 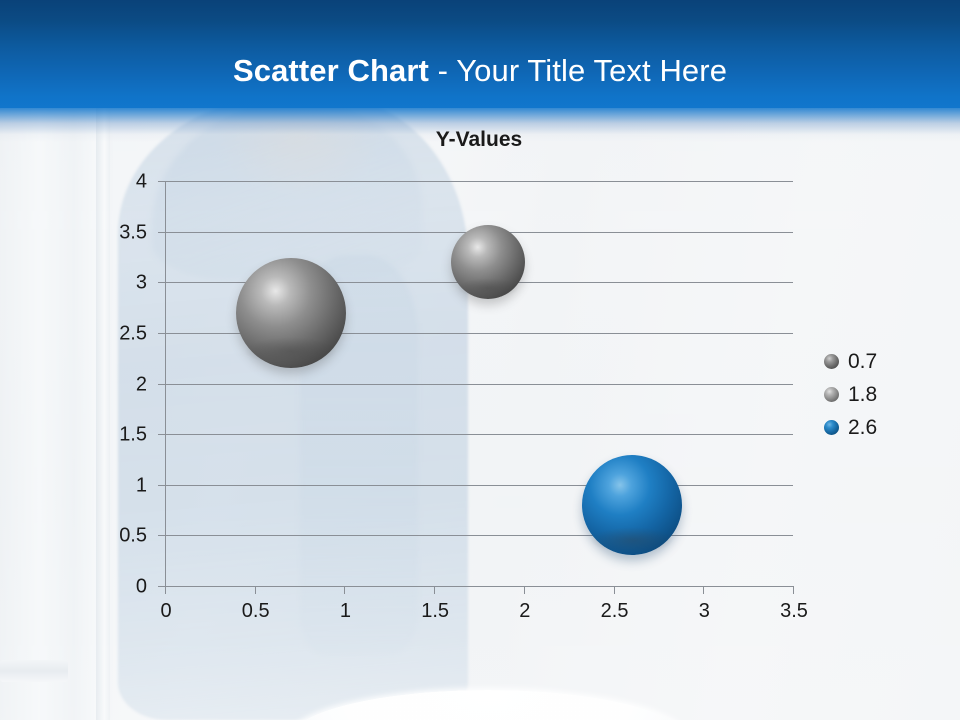 I want to click on x-axis-tick: 0, so click(x=166, y=604).